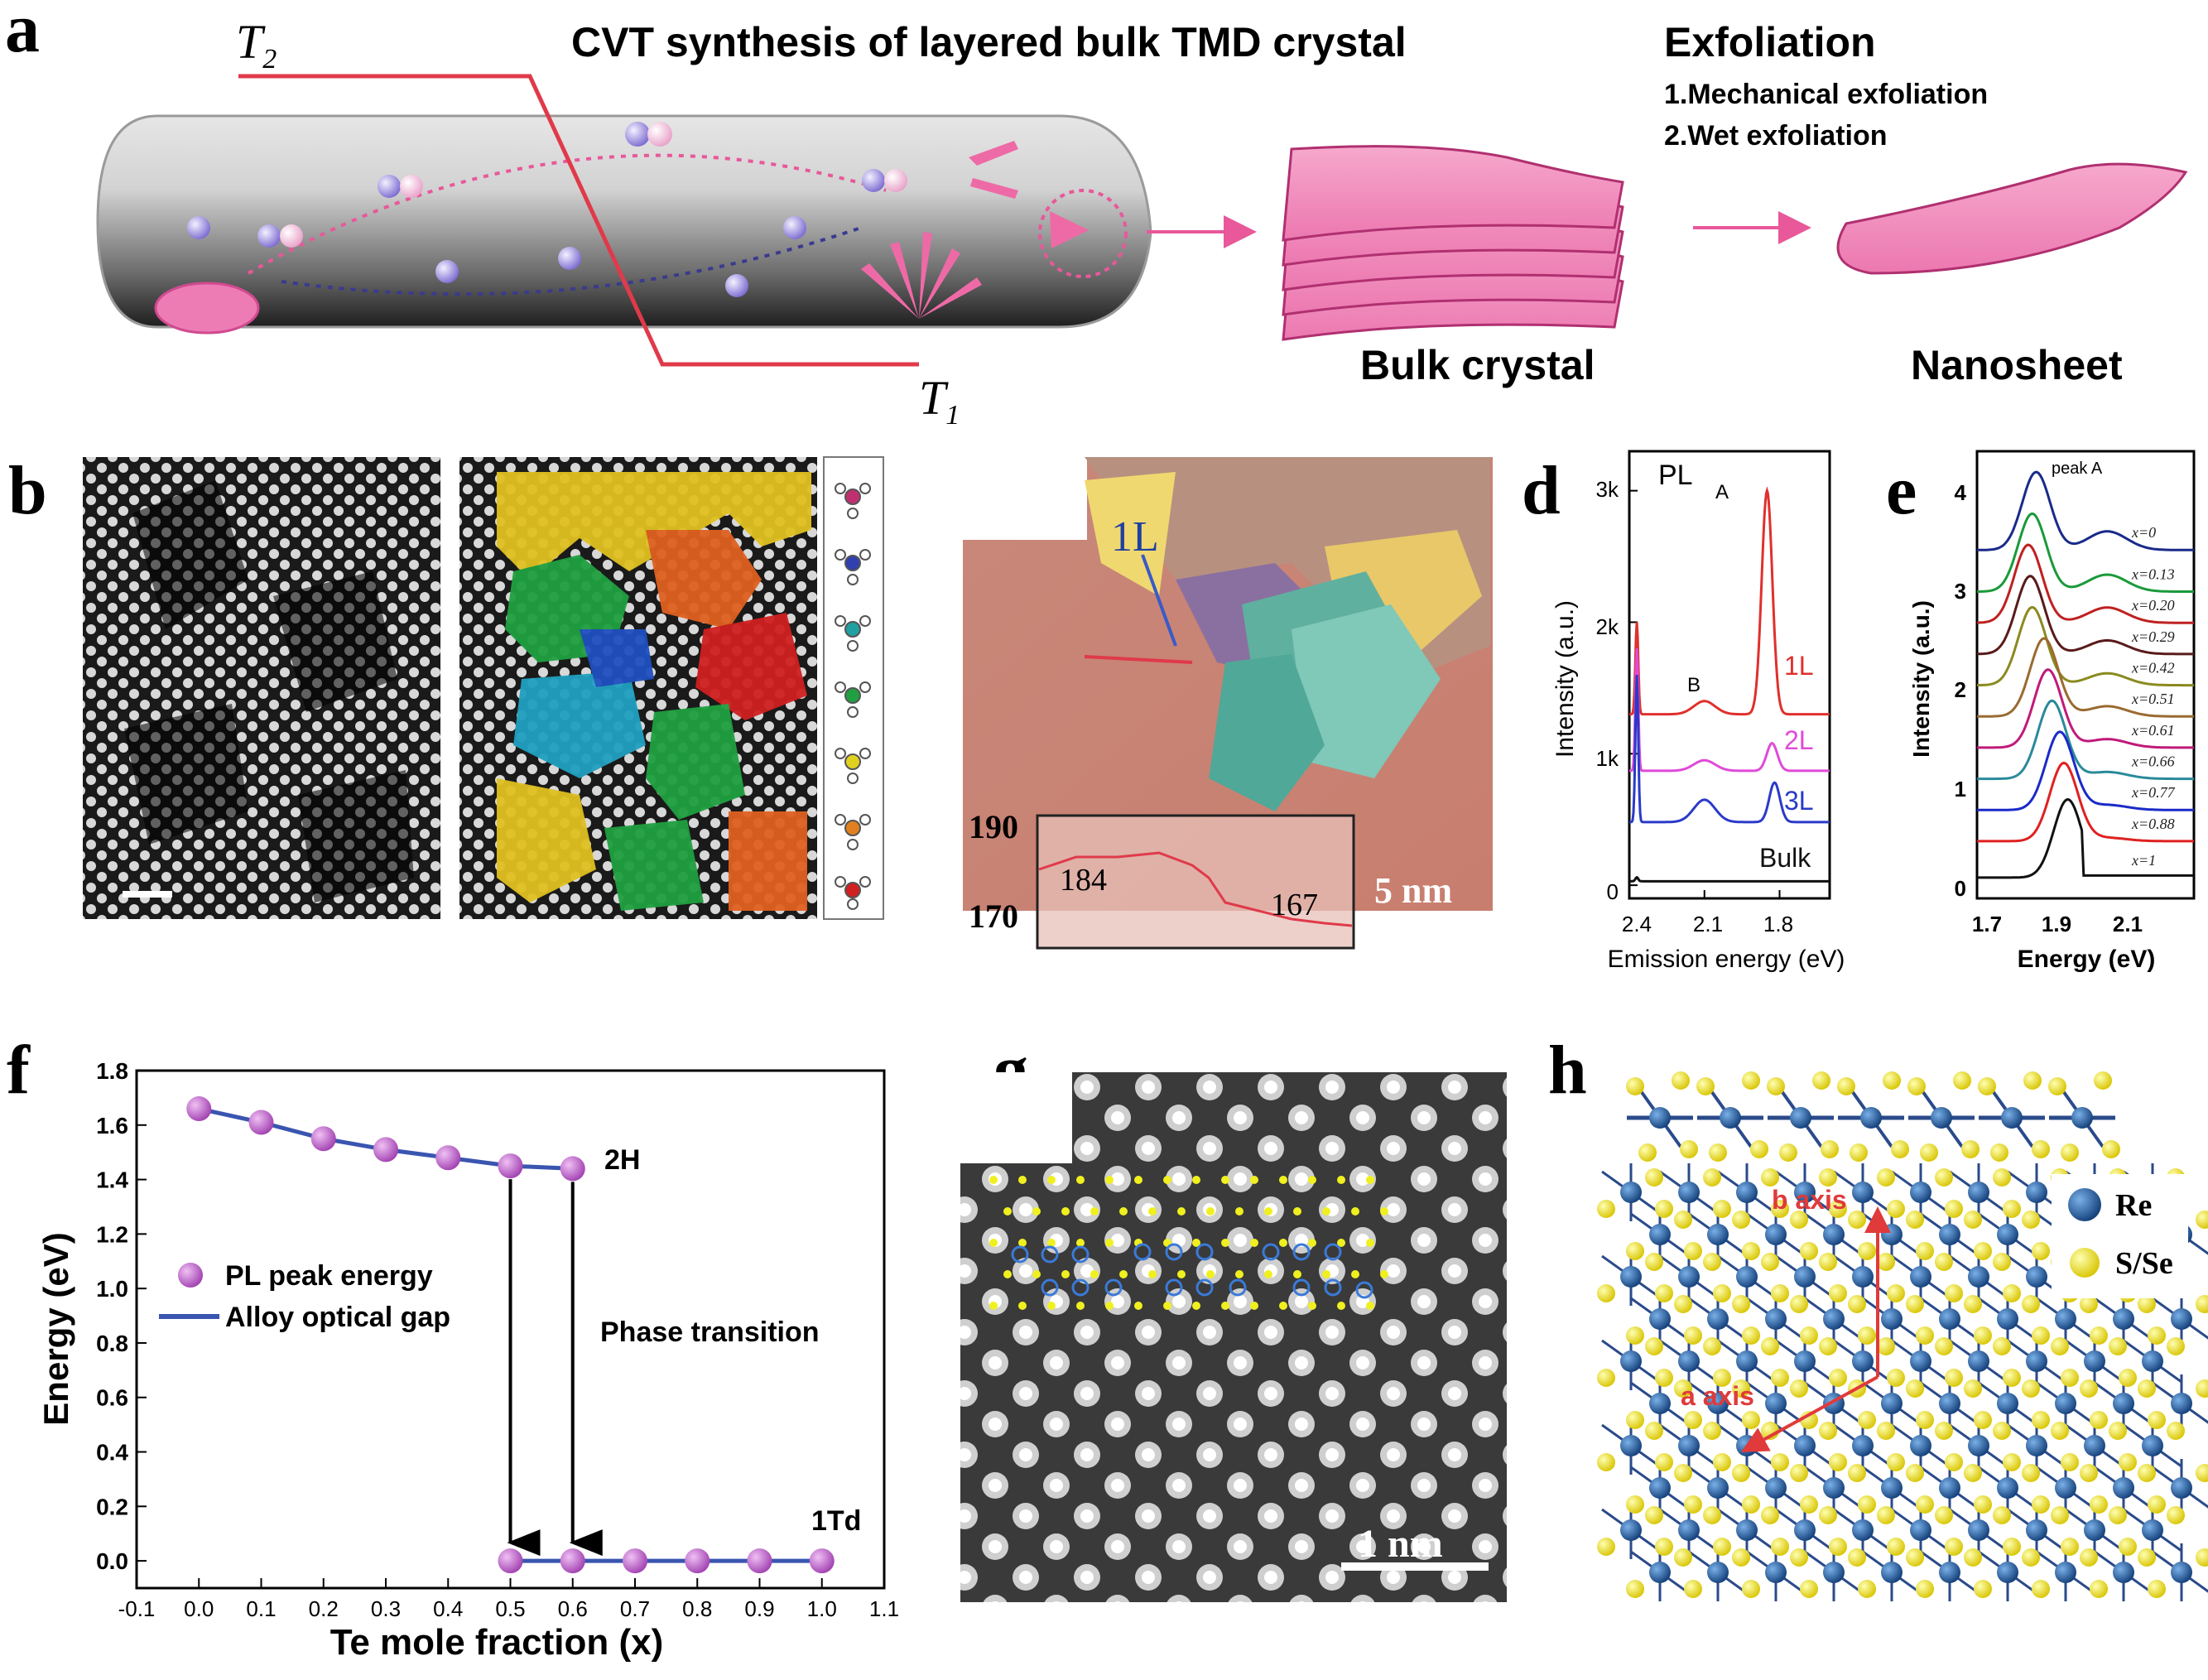 The width and height of the screenshot is (2208, 1680). I want to click on x-axis-label-f: Te mole fraction (x), so click(497, 1642).